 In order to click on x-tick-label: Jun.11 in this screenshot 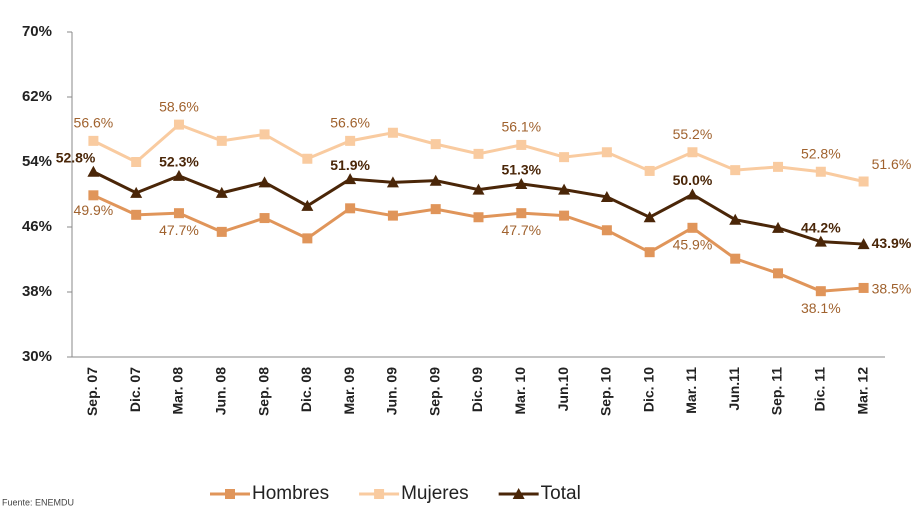, I will do `click(734, 389)`.